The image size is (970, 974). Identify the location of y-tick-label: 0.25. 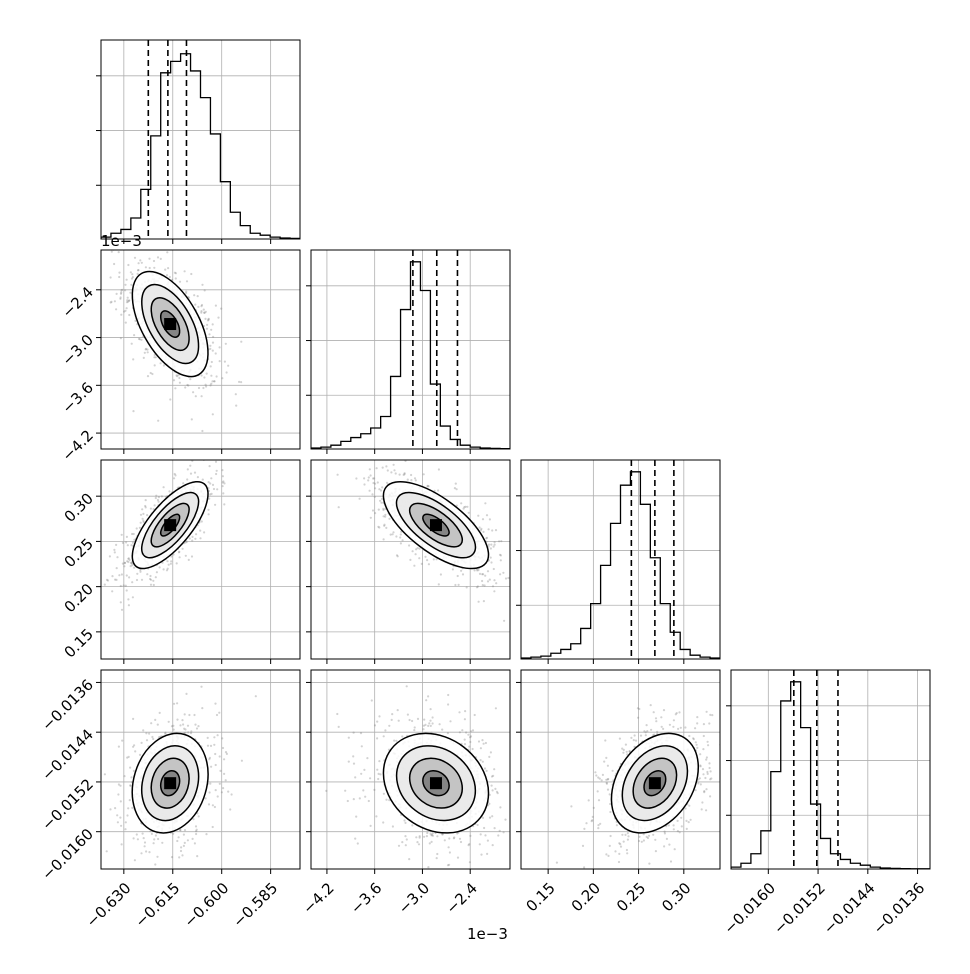
(79, 553).